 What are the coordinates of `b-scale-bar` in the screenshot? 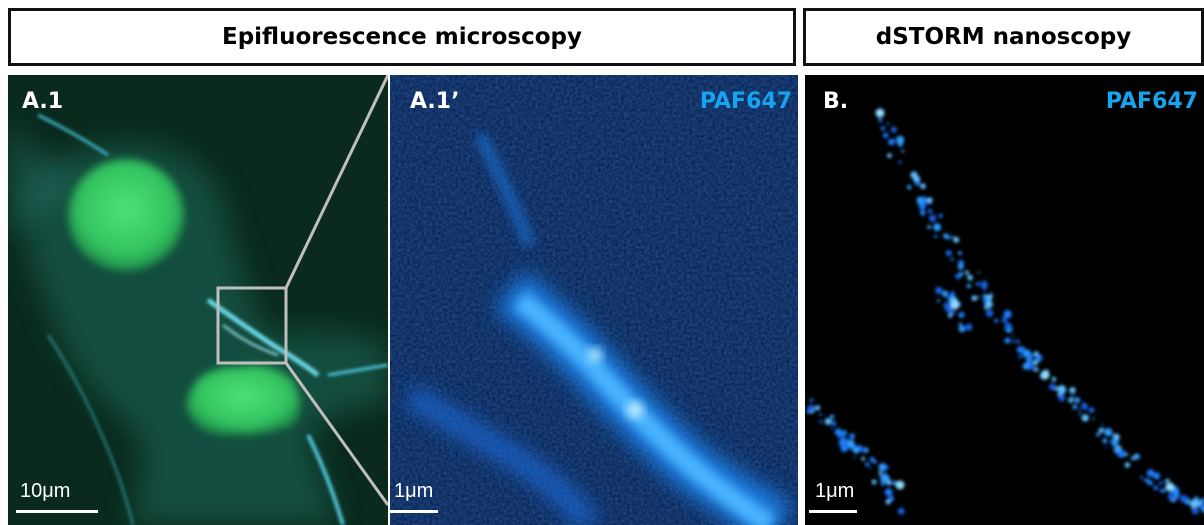 It's located at (833, 511).